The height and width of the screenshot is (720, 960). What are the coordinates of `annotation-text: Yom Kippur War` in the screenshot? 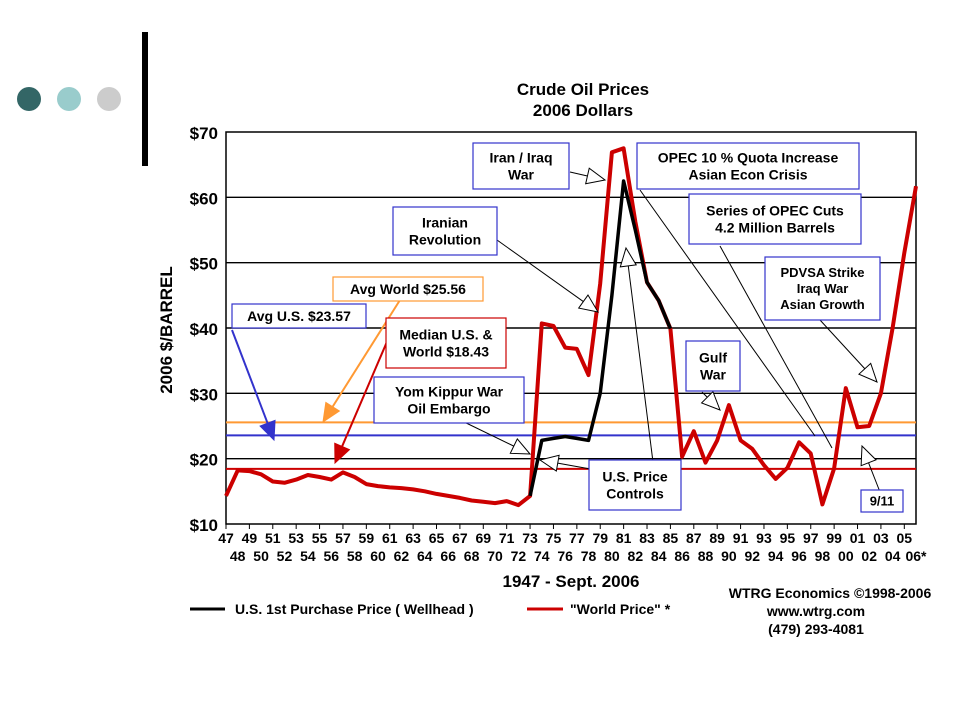 It's located at (449, 392).